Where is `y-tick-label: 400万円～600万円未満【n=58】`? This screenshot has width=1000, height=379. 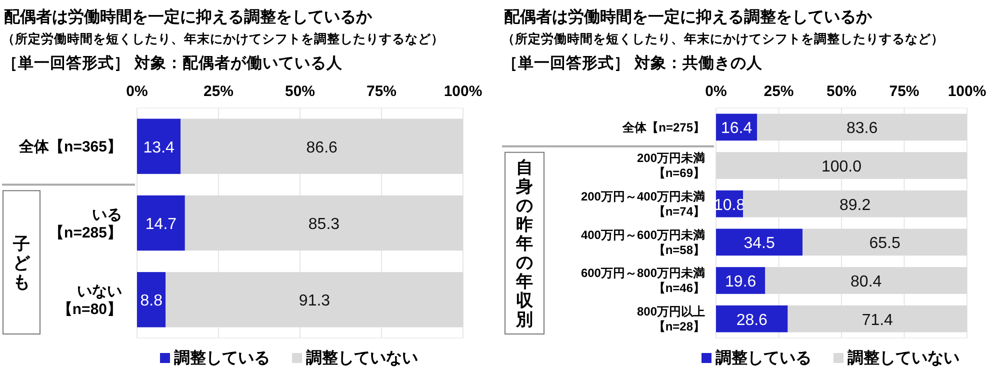
y-tick-label: 400万円～600万円未満【n=58】 is located at coordinates (642, 242).